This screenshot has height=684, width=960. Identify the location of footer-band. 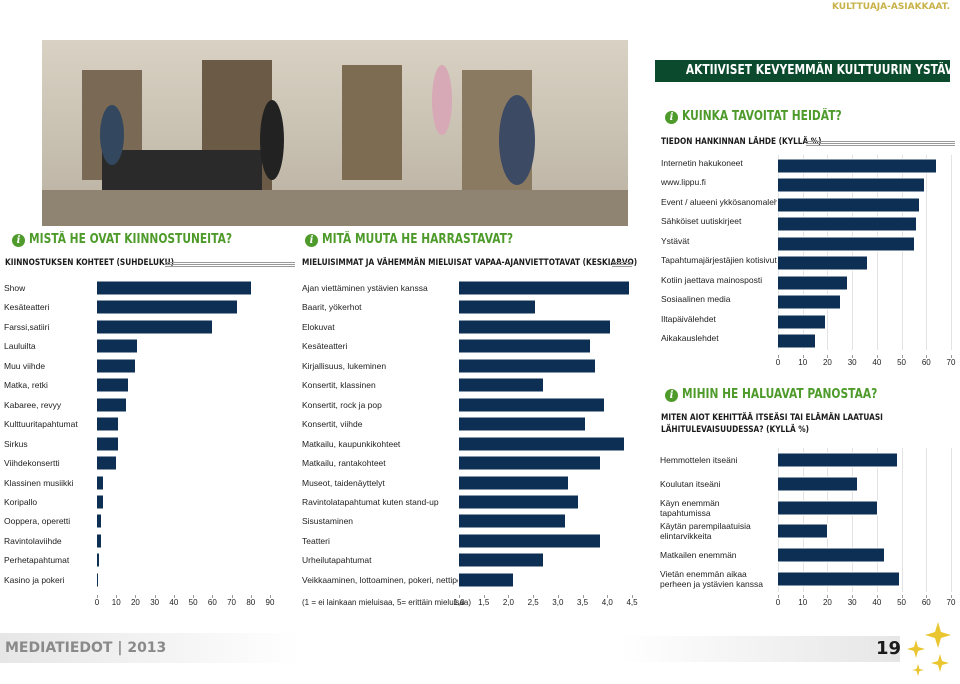
(150, 648).